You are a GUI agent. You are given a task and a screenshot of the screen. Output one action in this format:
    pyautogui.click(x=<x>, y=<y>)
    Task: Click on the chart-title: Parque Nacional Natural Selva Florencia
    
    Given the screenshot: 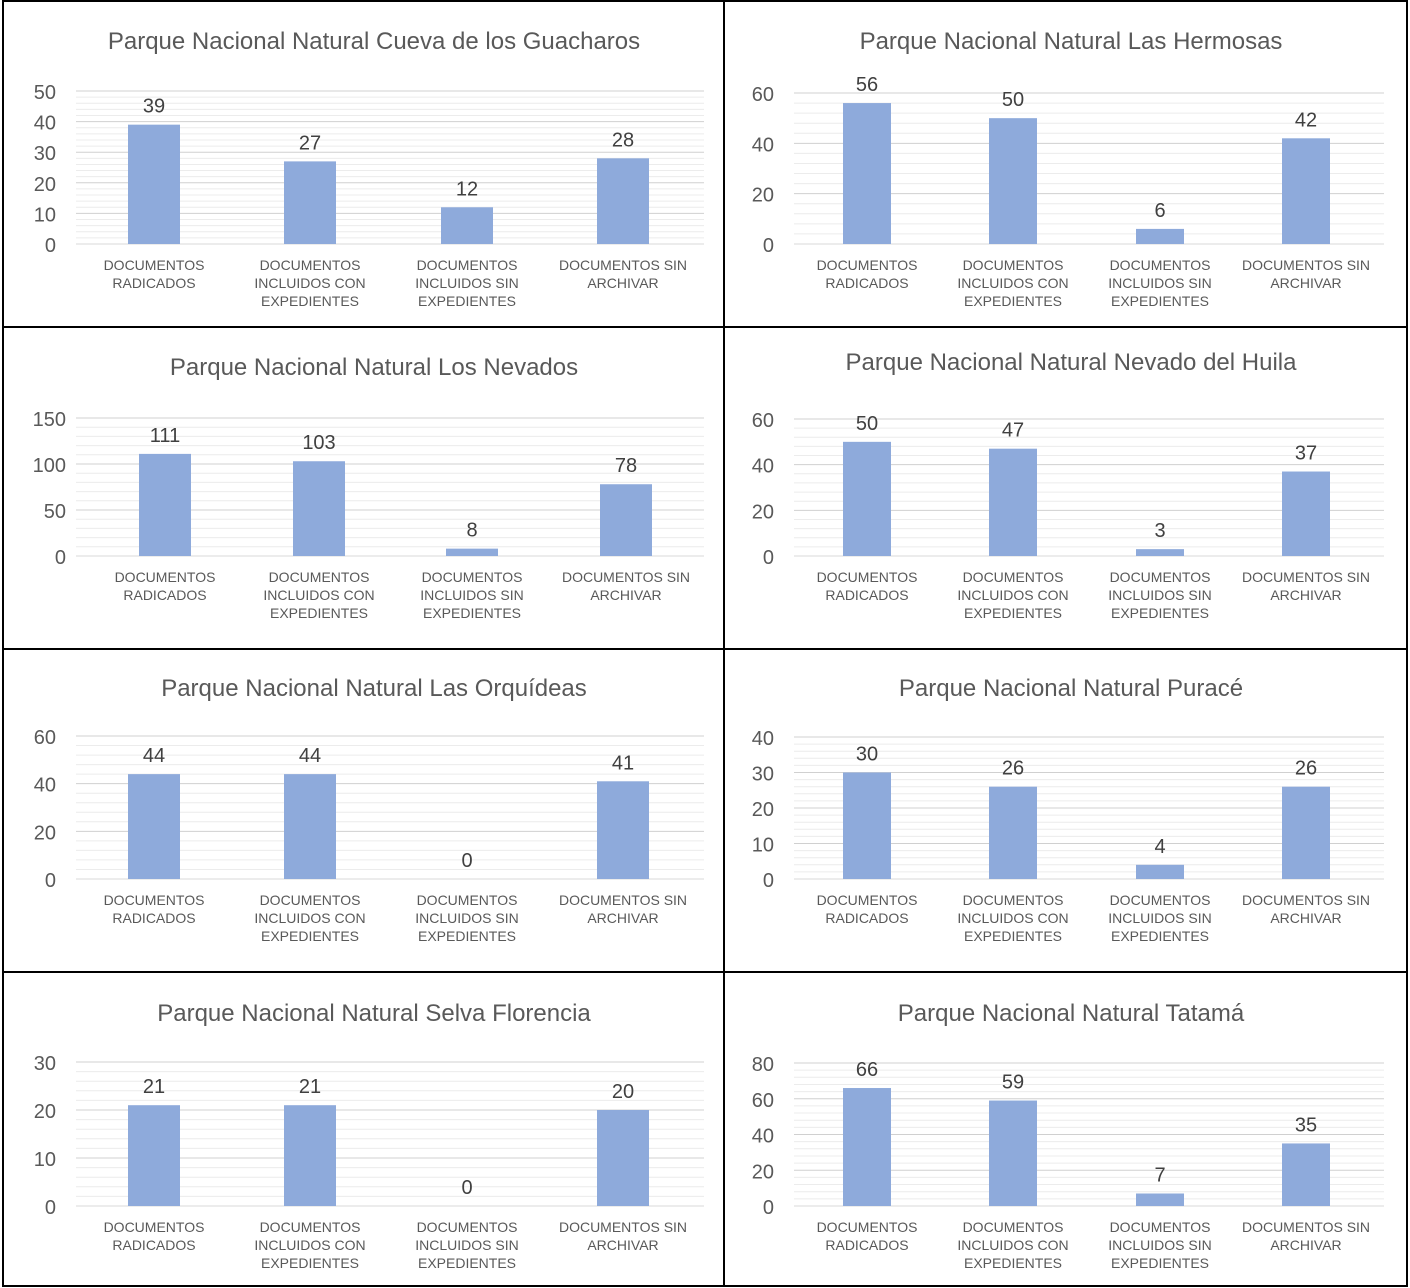 What is the action you would take?
    pyautogui.click(x=374, y=1013)
    